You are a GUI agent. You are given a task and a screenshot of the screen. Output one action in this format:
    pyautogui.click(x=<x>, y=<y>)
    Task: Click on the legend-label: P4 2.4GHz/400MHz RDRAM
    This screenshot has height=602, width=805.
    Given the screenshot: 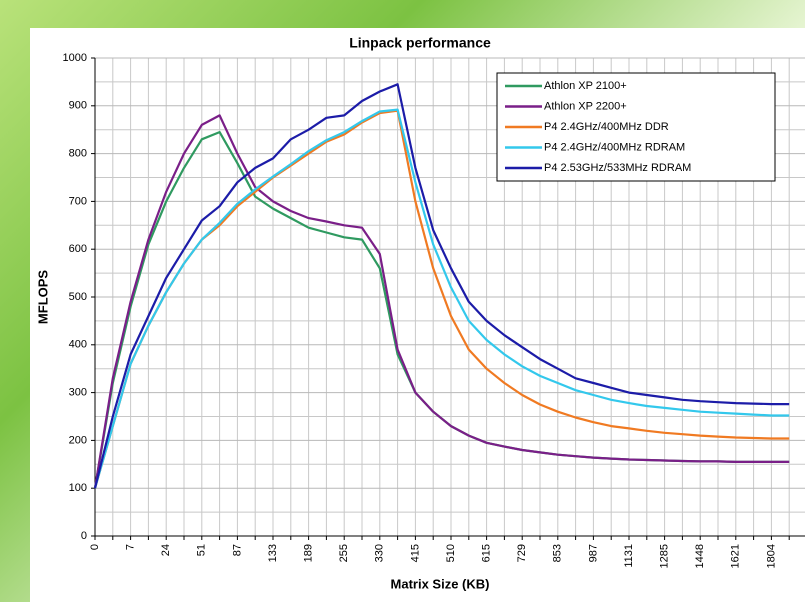 What is the action you would take?
    pyautogui.click(x=614, y=147)
    